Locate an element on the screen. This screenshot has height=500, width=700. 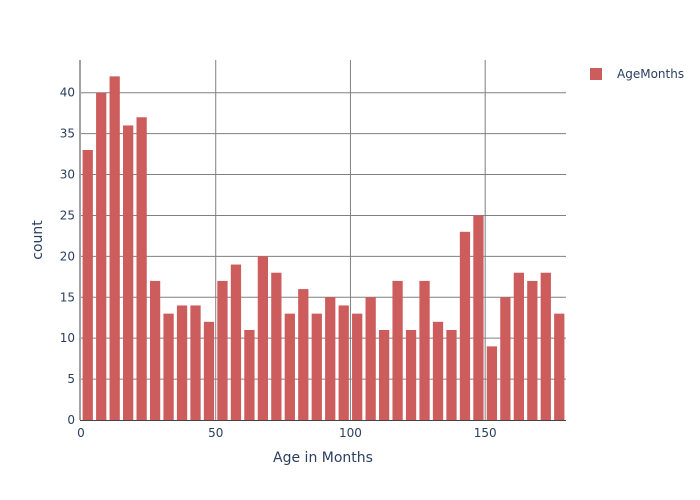
y-tick-label: 20 is located at coordinates (67, 256).